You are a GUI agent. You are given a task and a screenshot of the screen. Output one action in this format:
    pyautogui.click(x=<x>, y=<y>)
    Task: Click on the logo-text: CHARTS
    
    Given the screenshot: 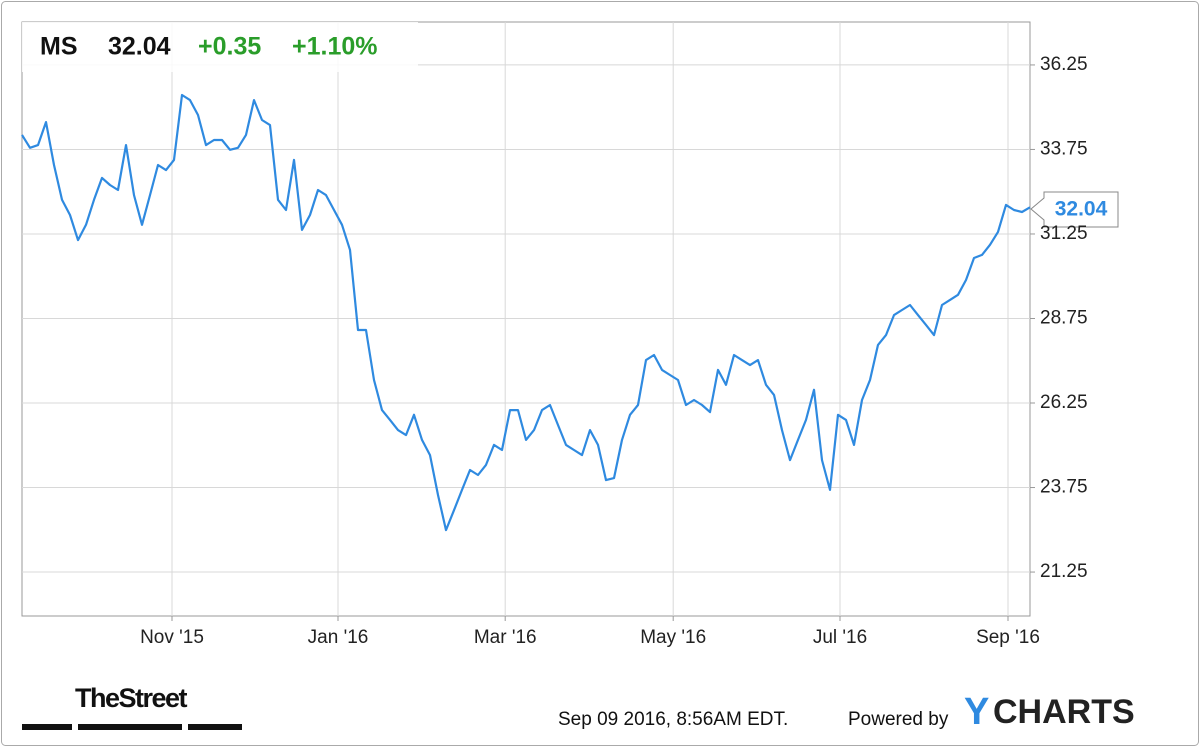 What is the action you would take?
    pyautogui.click(x=1064, y=712)
    